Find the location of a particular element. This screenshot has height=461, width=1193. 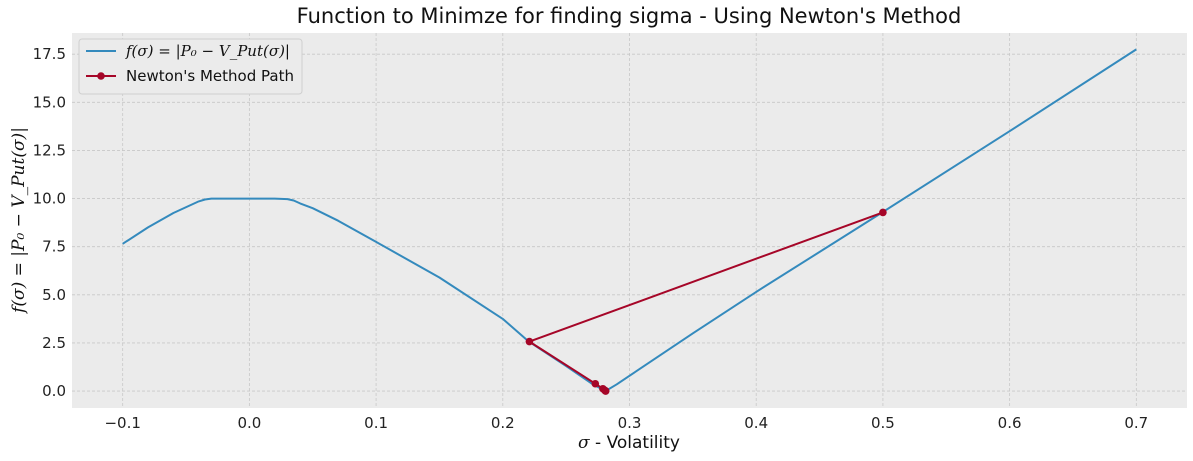

x-tick-label: 0.7 is located at coordinates (1136, 423).